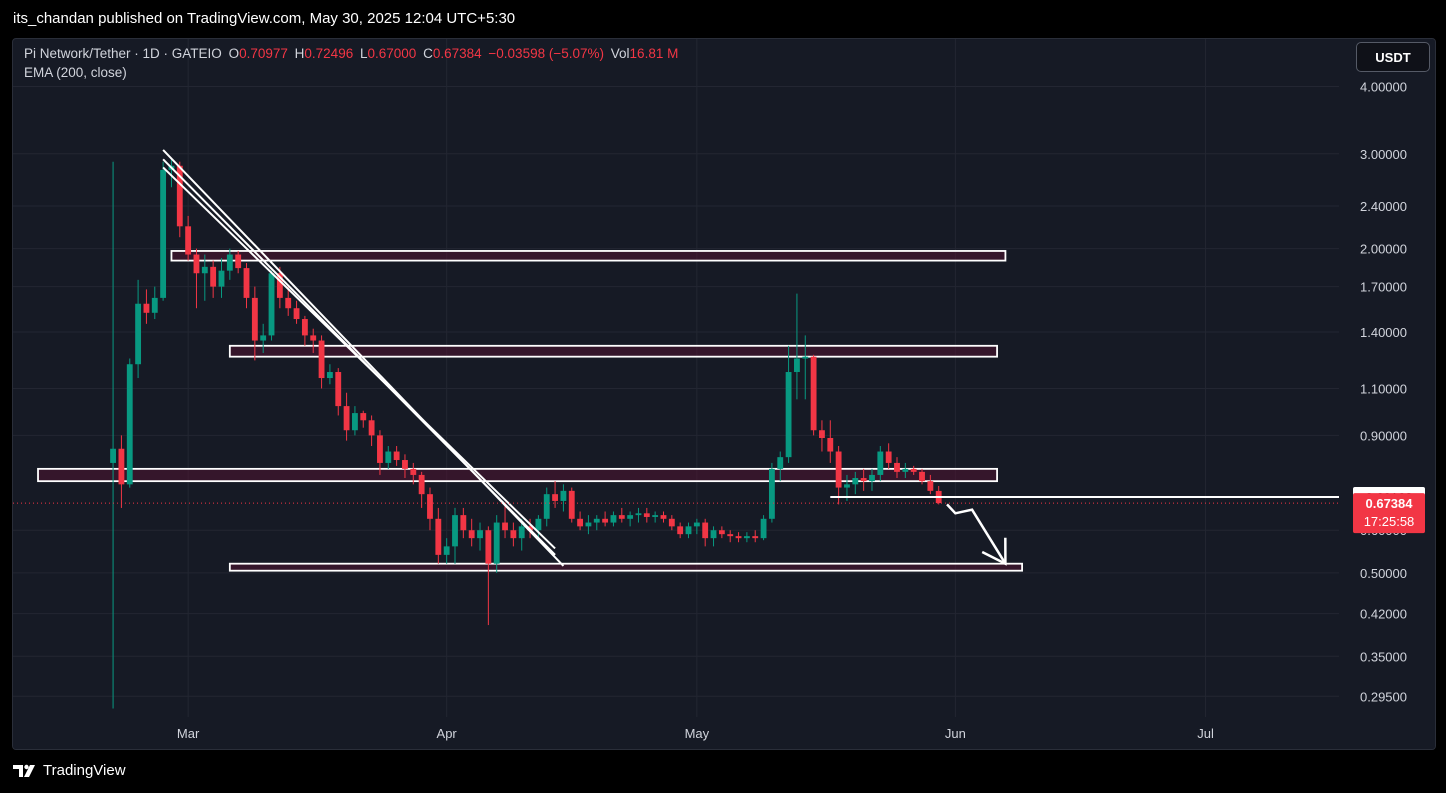 The height and width of the screenshot is (793, 1446). Describe the element at coordinates (447, 733) in the screenshot. I see `x-tick-label: Apr` at that location.